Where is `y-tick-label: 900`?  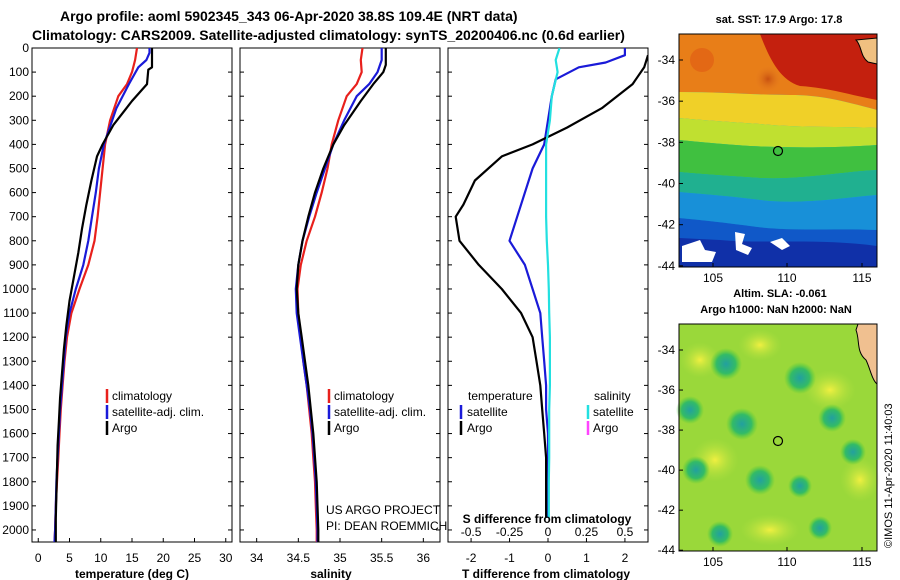
y-tick-label: 900 is located at coordinates (19, 265).